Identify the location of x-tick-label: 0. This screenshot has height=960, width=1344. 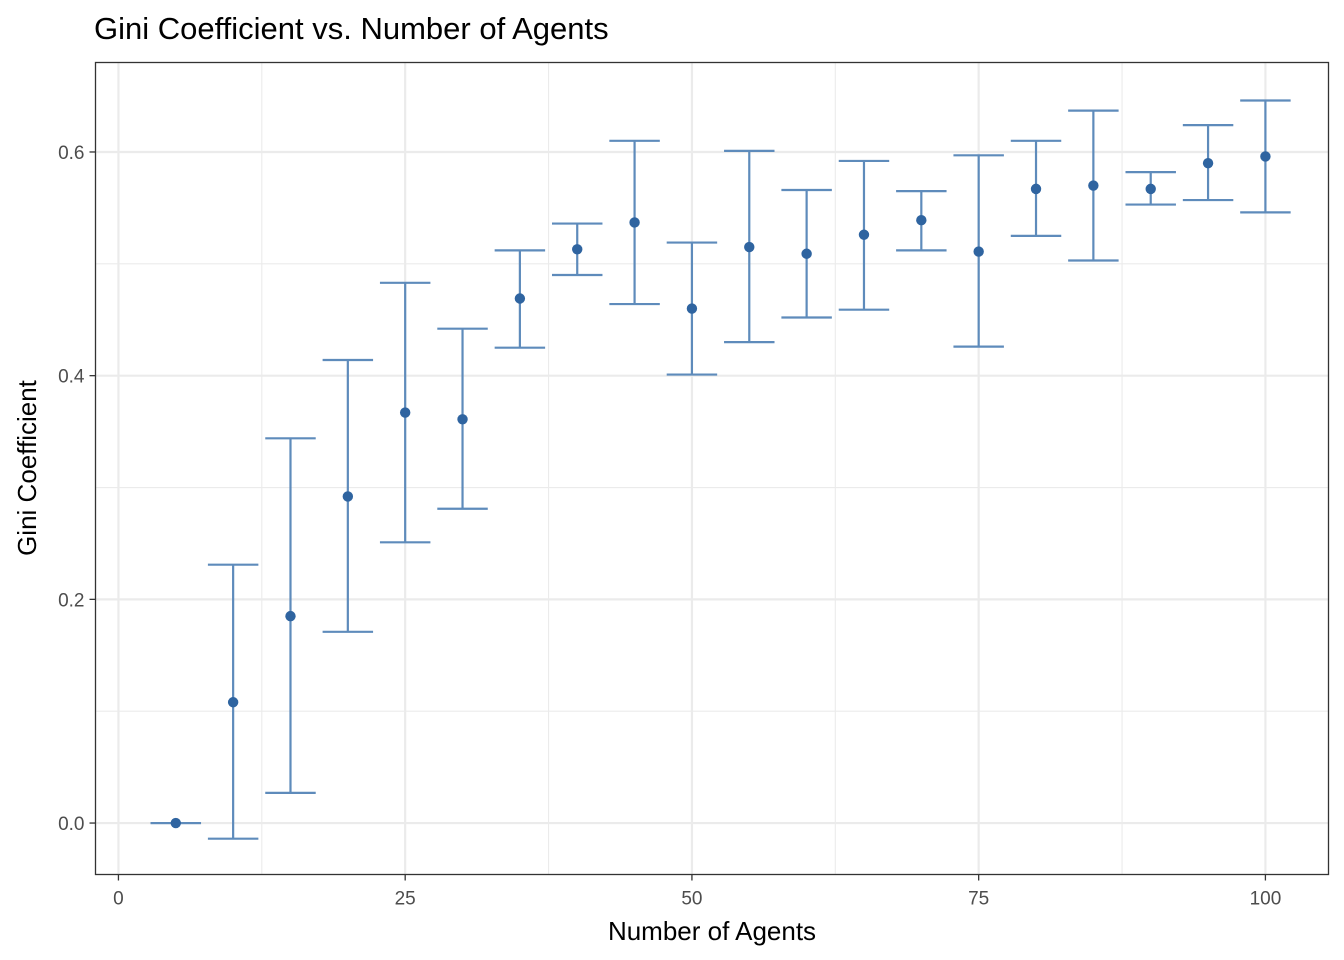
(118, 899).